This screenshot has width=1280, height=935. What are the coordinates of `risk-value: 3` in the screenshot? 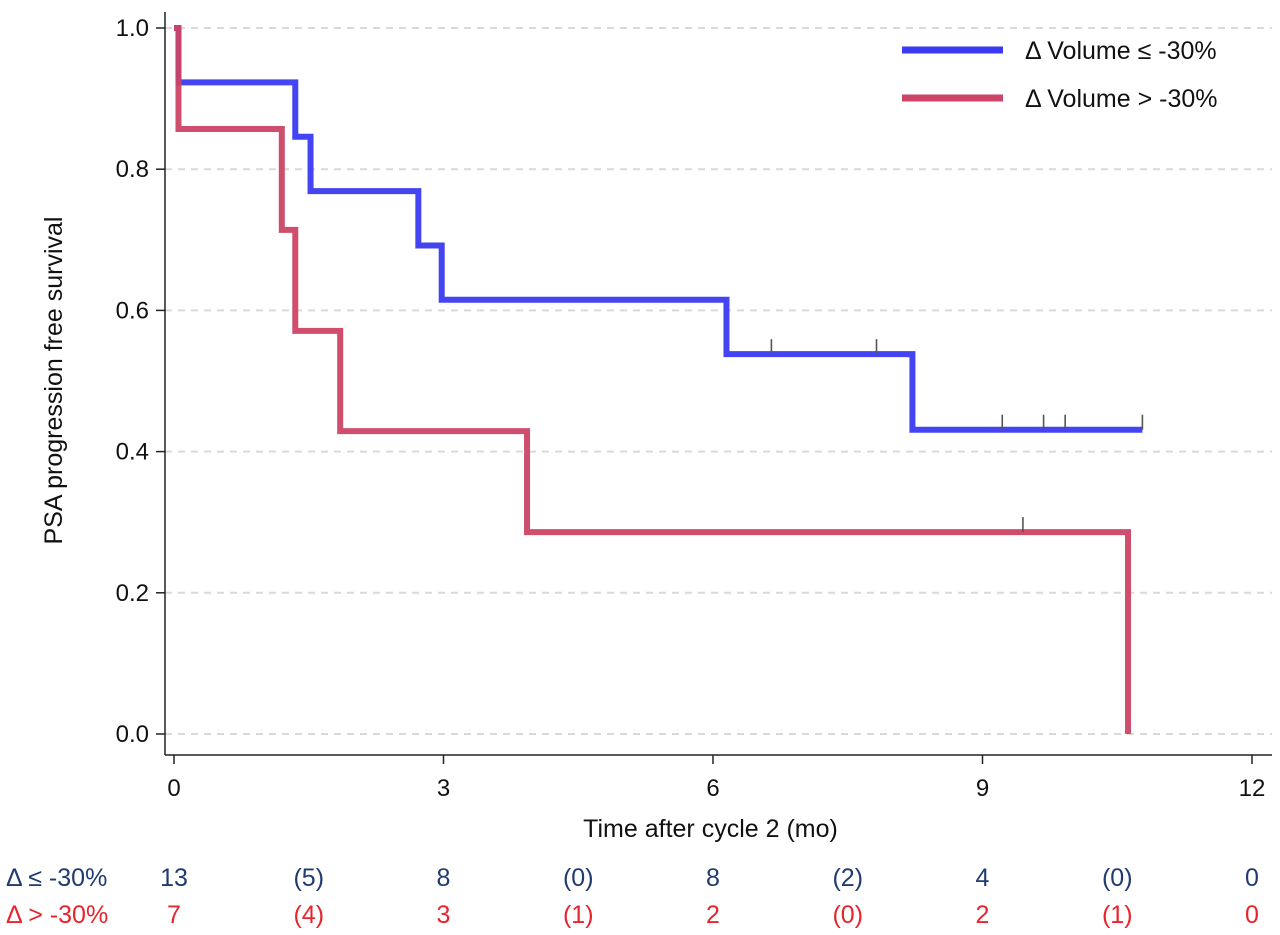 It's located at (444, 915).